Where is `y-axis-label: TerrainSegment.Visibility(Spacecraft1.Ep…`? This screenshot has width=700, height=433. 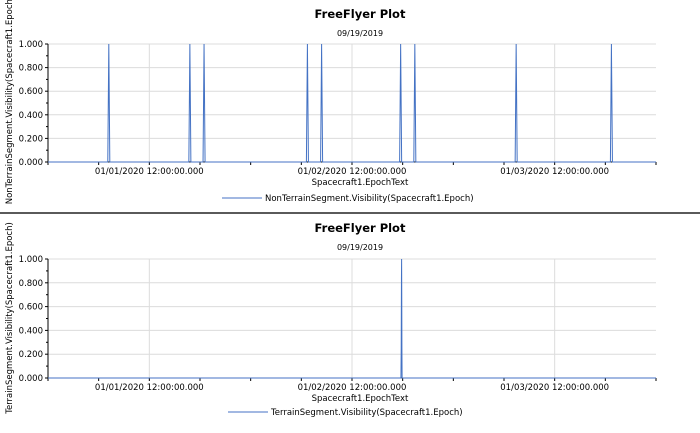 y-axis-label: TerrainSegment.Visibility(Spacecraft1.Ep… is located at coordinates (10, 318).